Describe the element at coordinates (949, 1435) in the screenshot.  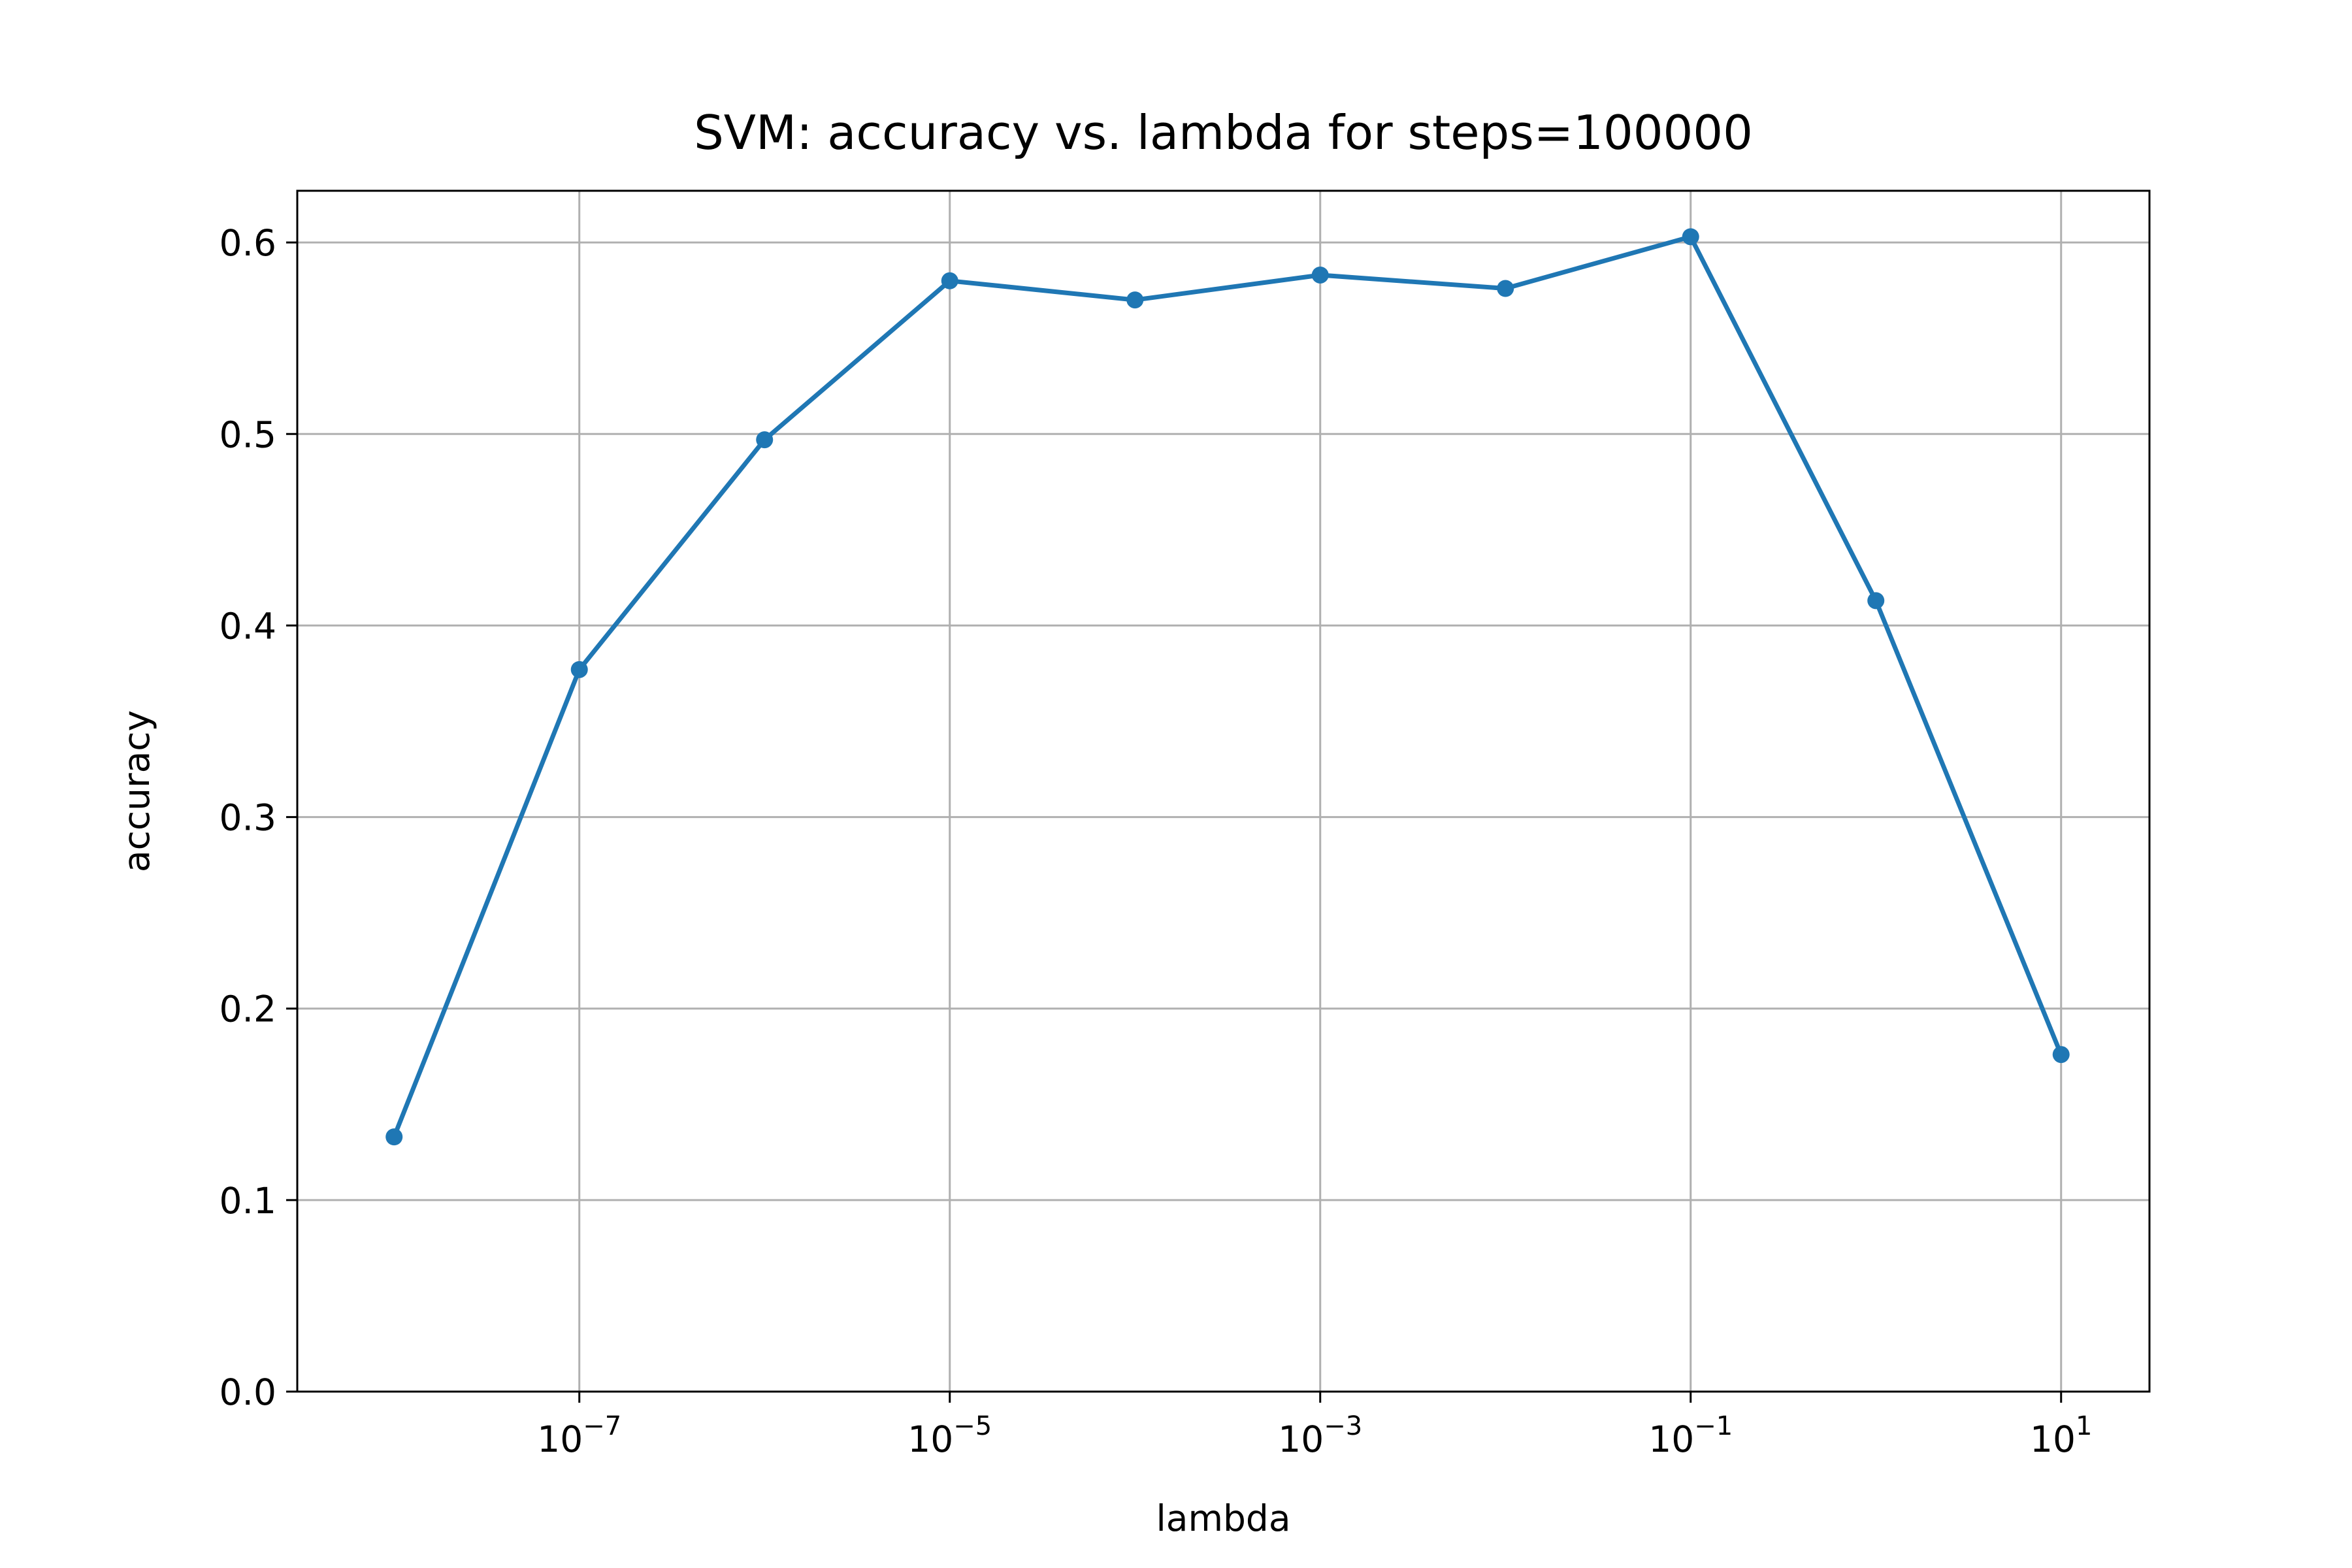
I see `x-tick-label: 10⁻⁵` at that location.